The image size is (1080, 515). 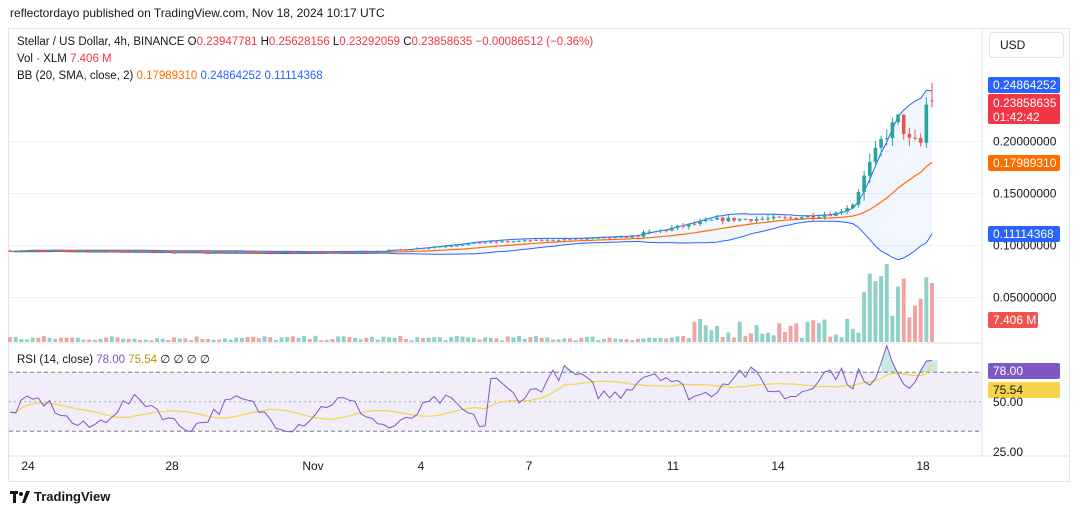 I want to click on volume-label: Vol · XLM, so click(x=42, y=59).